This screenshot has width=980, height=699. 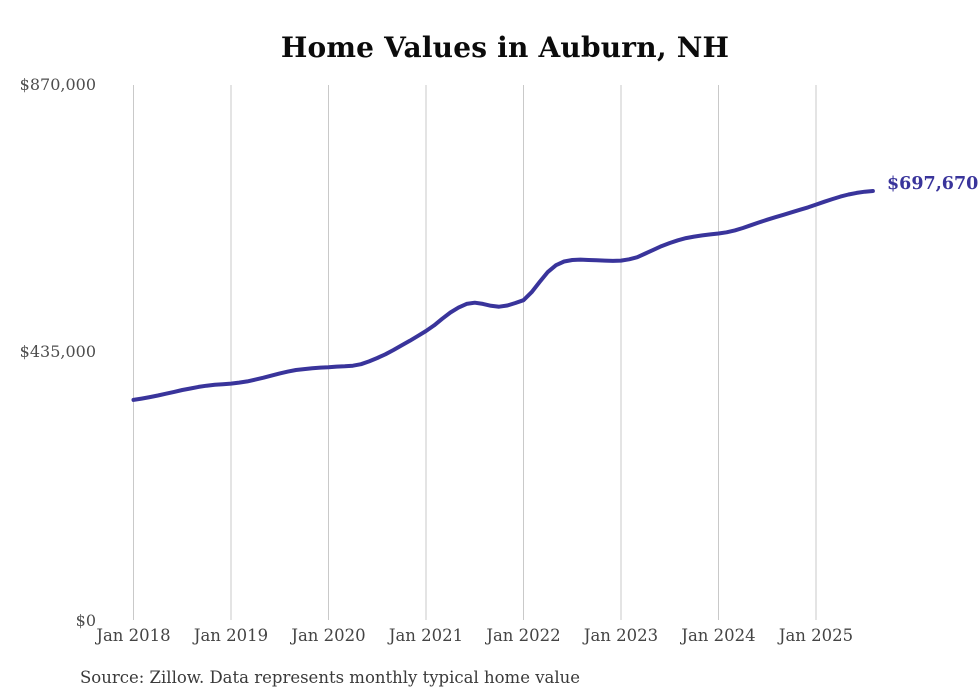 What do you see at coordinates (505, 47) in the screenshot?
I see `chart-title: Home Values in Auburn, NH` at bounding box center [505, 47].